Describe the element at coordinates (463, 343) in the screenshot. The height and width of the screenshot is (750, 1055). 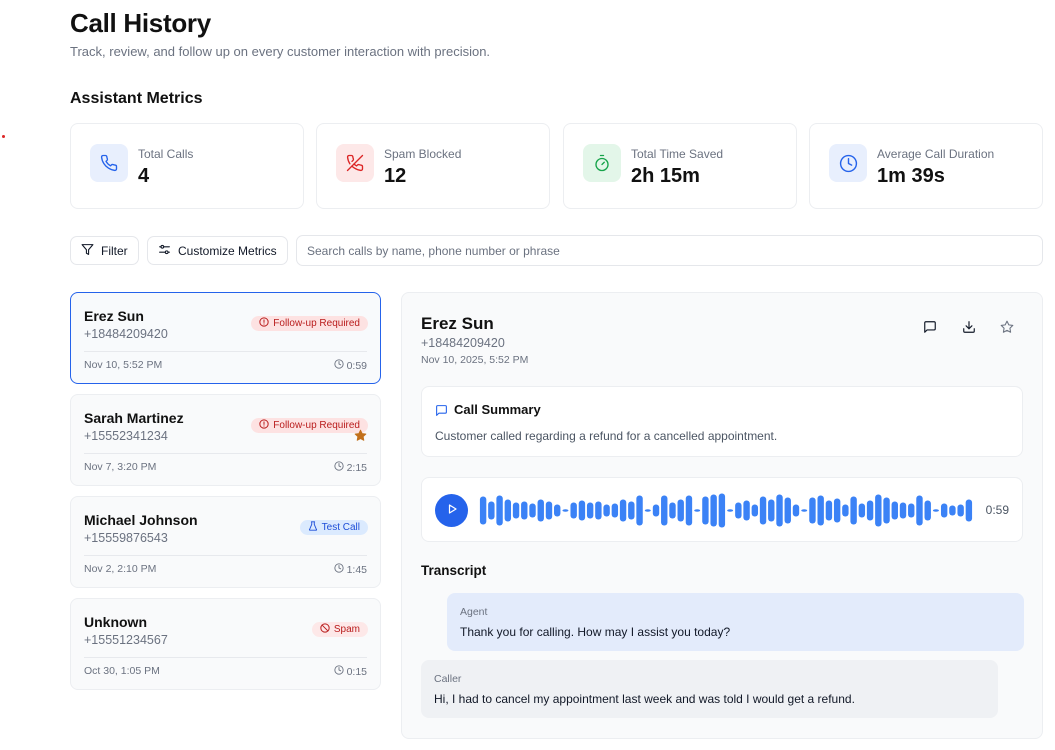
I see `detail-caller-phone: +18484209420` at that location.